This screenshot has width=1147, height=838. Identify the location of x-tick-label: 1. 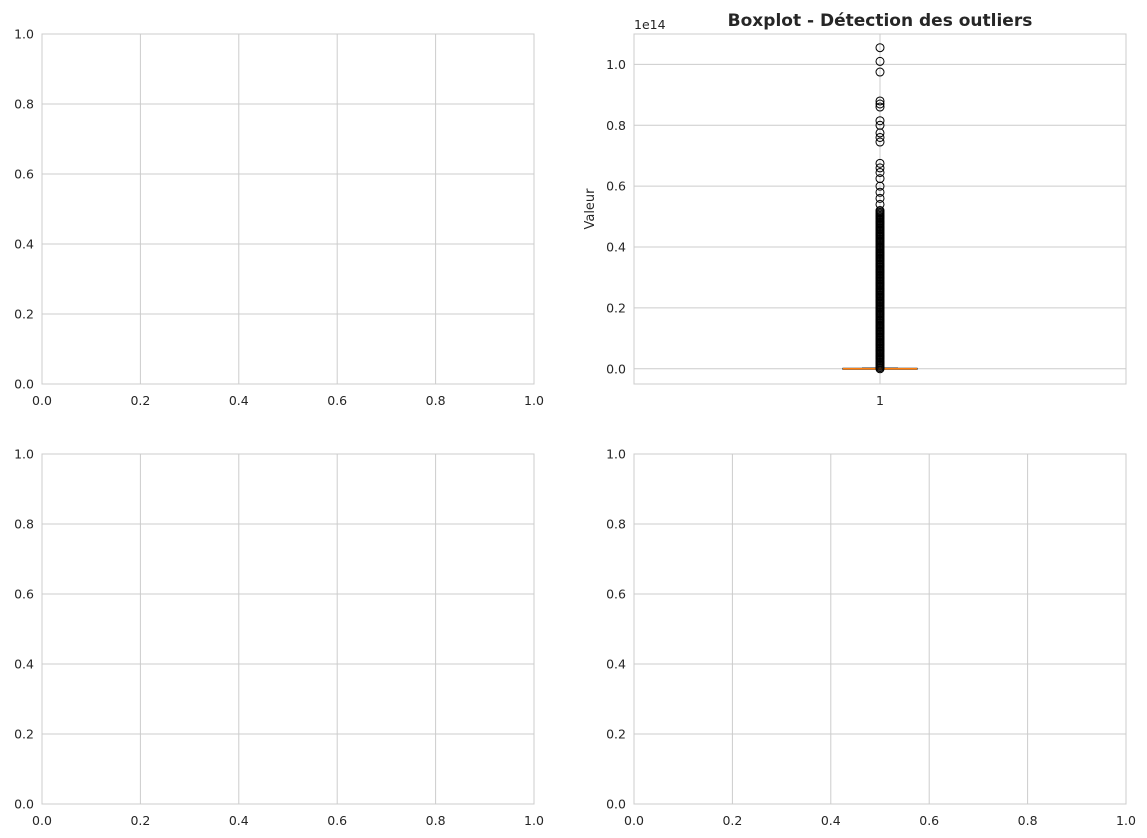
(880, 400).